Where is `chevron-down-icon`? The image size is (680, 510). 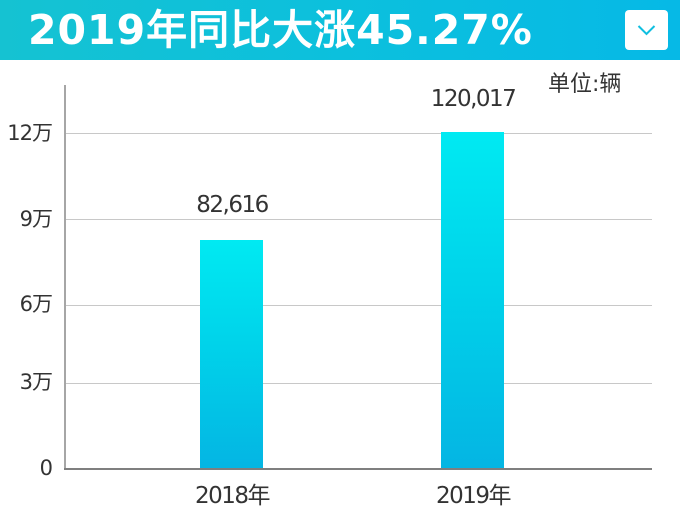 chevron-down-icon is located at coordinates (646, 30).